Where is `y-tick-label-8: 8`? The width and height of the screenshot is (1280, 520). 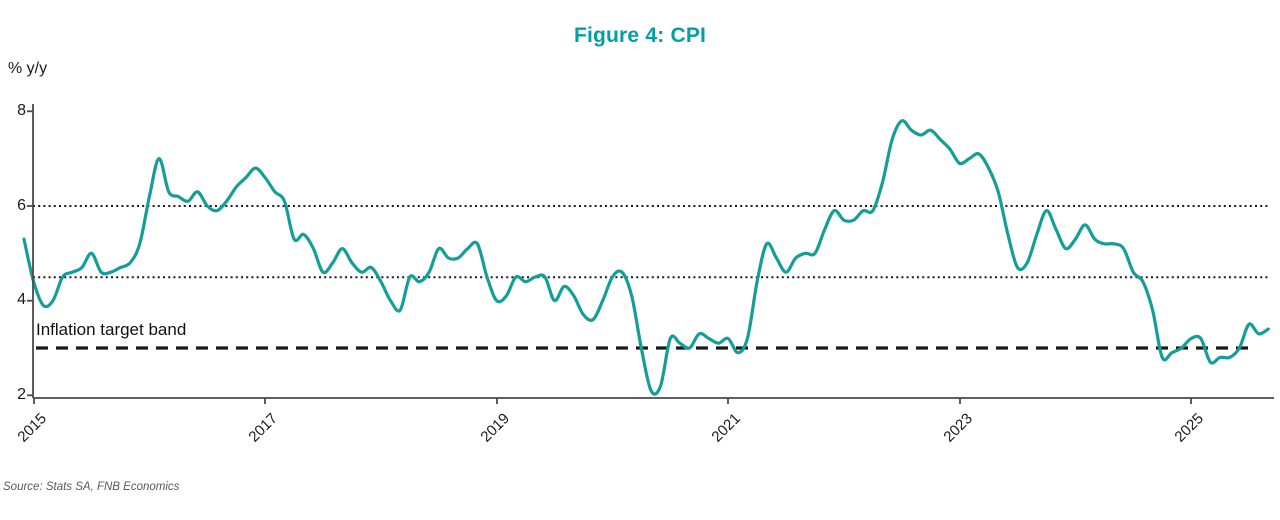
y-tick-label-8: 8 is located at coordinates (21, 110).